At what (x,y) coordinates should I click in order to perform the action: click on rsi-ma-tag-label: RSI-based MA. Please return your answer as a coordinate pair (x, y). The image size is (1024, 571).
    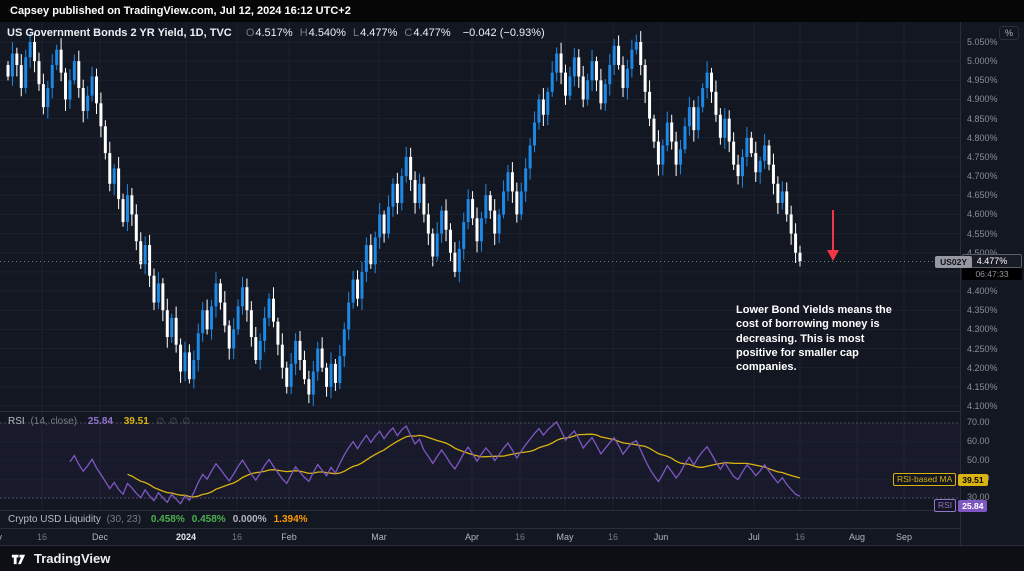
    Looking at the image, I should click on (925, 479).